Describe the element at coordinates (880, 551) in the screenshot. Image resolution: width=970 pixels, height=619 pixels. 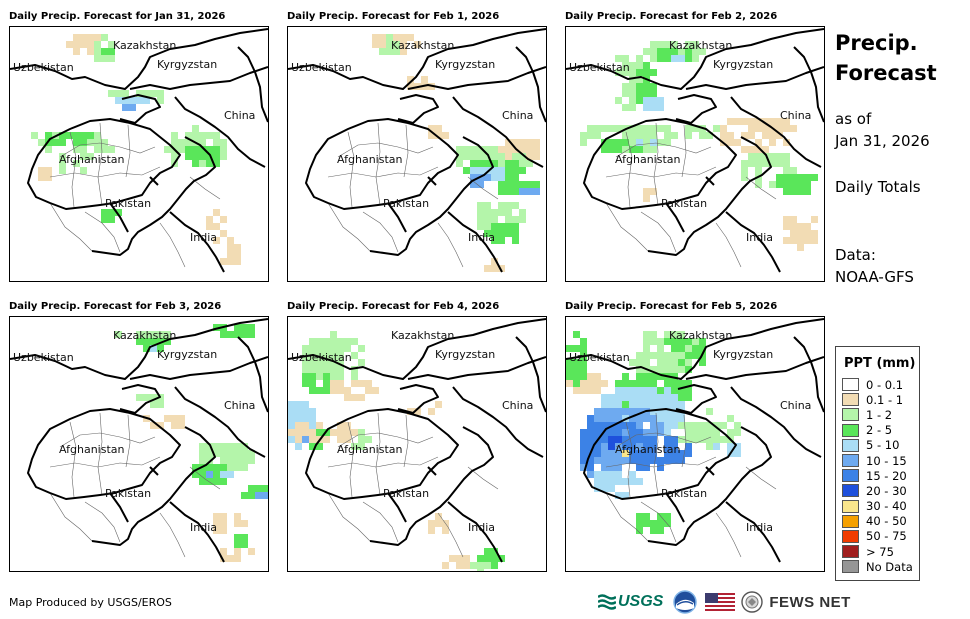
I see `legend-label: > 75` at that location.